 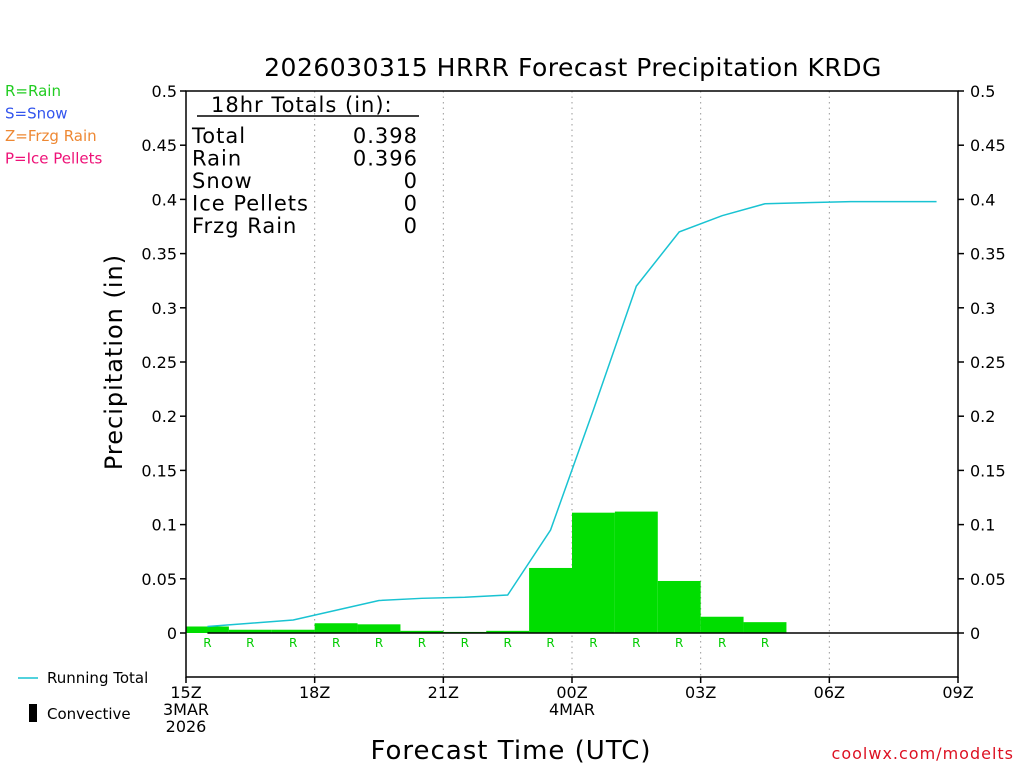 What do you see at coordinates (982, 416) in the screenshot?
I see `y-tick-label-right: 0.2` at bounding box center [982, 416].